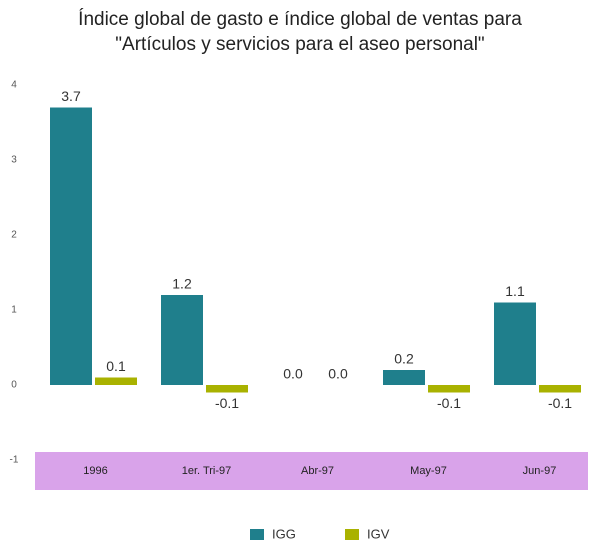  What do you see at coordinates (378, 533) in the screenshot?
I see `legend-label: IGV` at bounding box center [378, 533].